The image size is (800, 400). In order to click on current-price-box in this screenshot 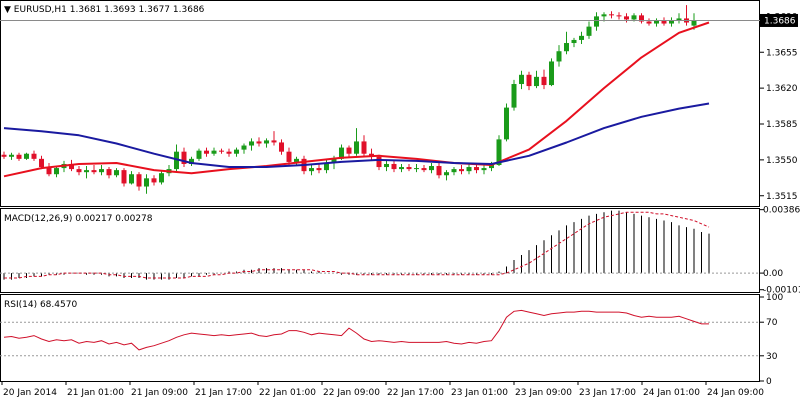, I will do `click(779, 20)`.